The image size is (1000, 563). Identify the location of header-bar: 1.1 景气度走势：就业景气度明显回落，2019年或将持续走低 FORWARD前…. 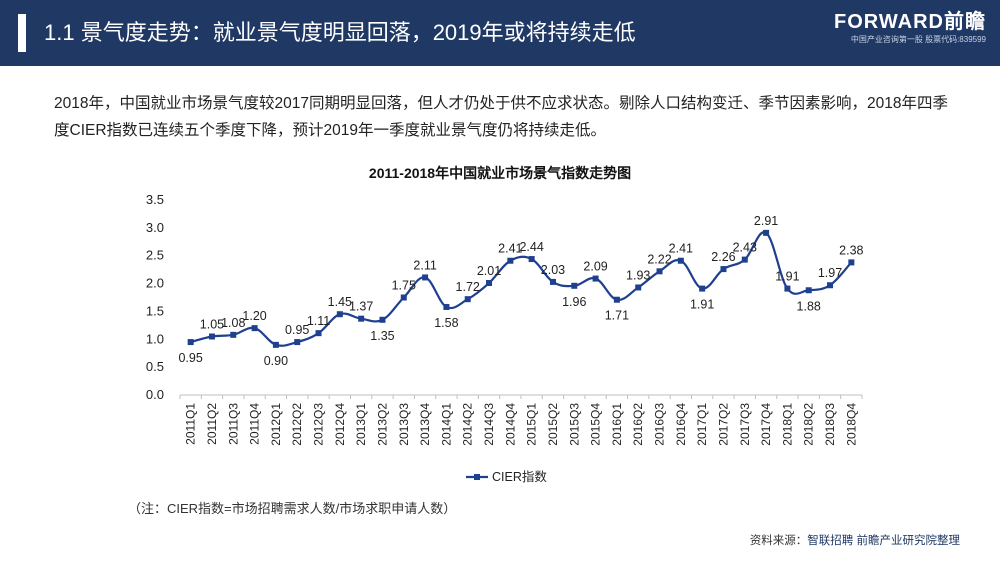
(500, 33).